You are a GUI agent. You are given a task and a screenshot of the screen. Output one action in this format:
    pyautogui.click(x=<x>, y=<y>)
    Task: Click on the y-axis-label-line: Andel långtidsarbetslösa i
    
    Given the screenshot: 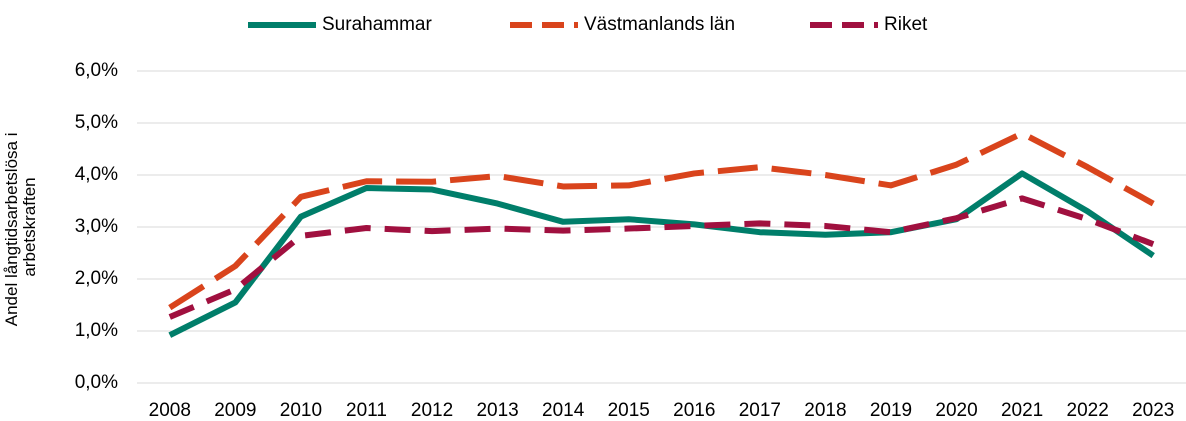 What is the action you would take?
    pyautogui.click(x=11, y=230)
    